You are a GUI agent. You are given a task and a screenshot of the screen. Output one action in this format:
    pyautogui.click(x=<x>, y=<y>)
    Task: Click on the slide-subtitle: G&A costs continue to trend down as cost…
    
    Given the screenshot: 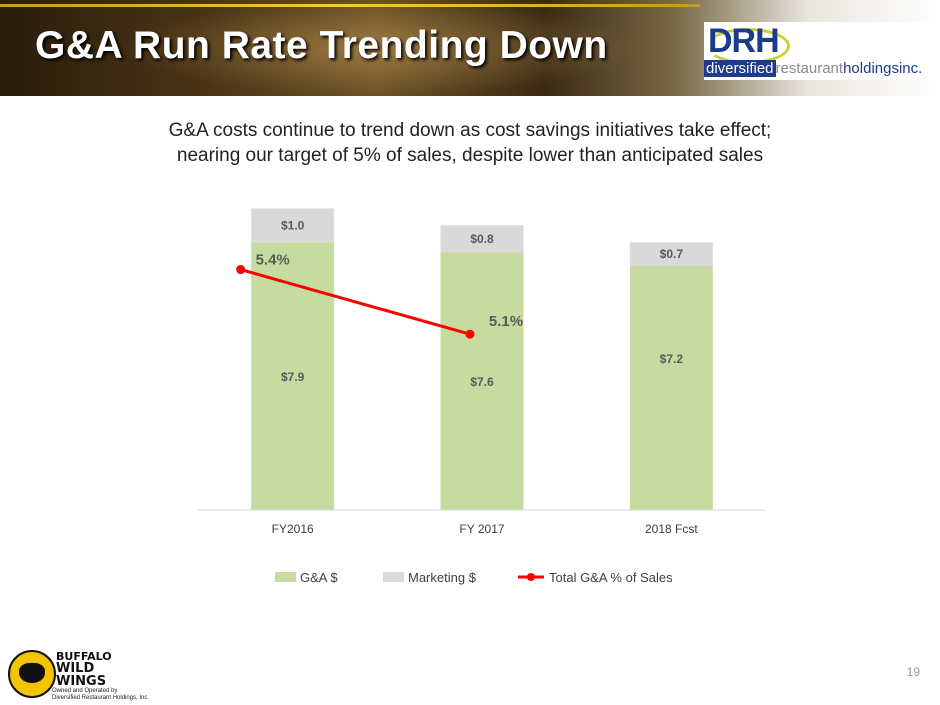 What is the action you would take?
    pyautogui.click(x=470, y=143)
    